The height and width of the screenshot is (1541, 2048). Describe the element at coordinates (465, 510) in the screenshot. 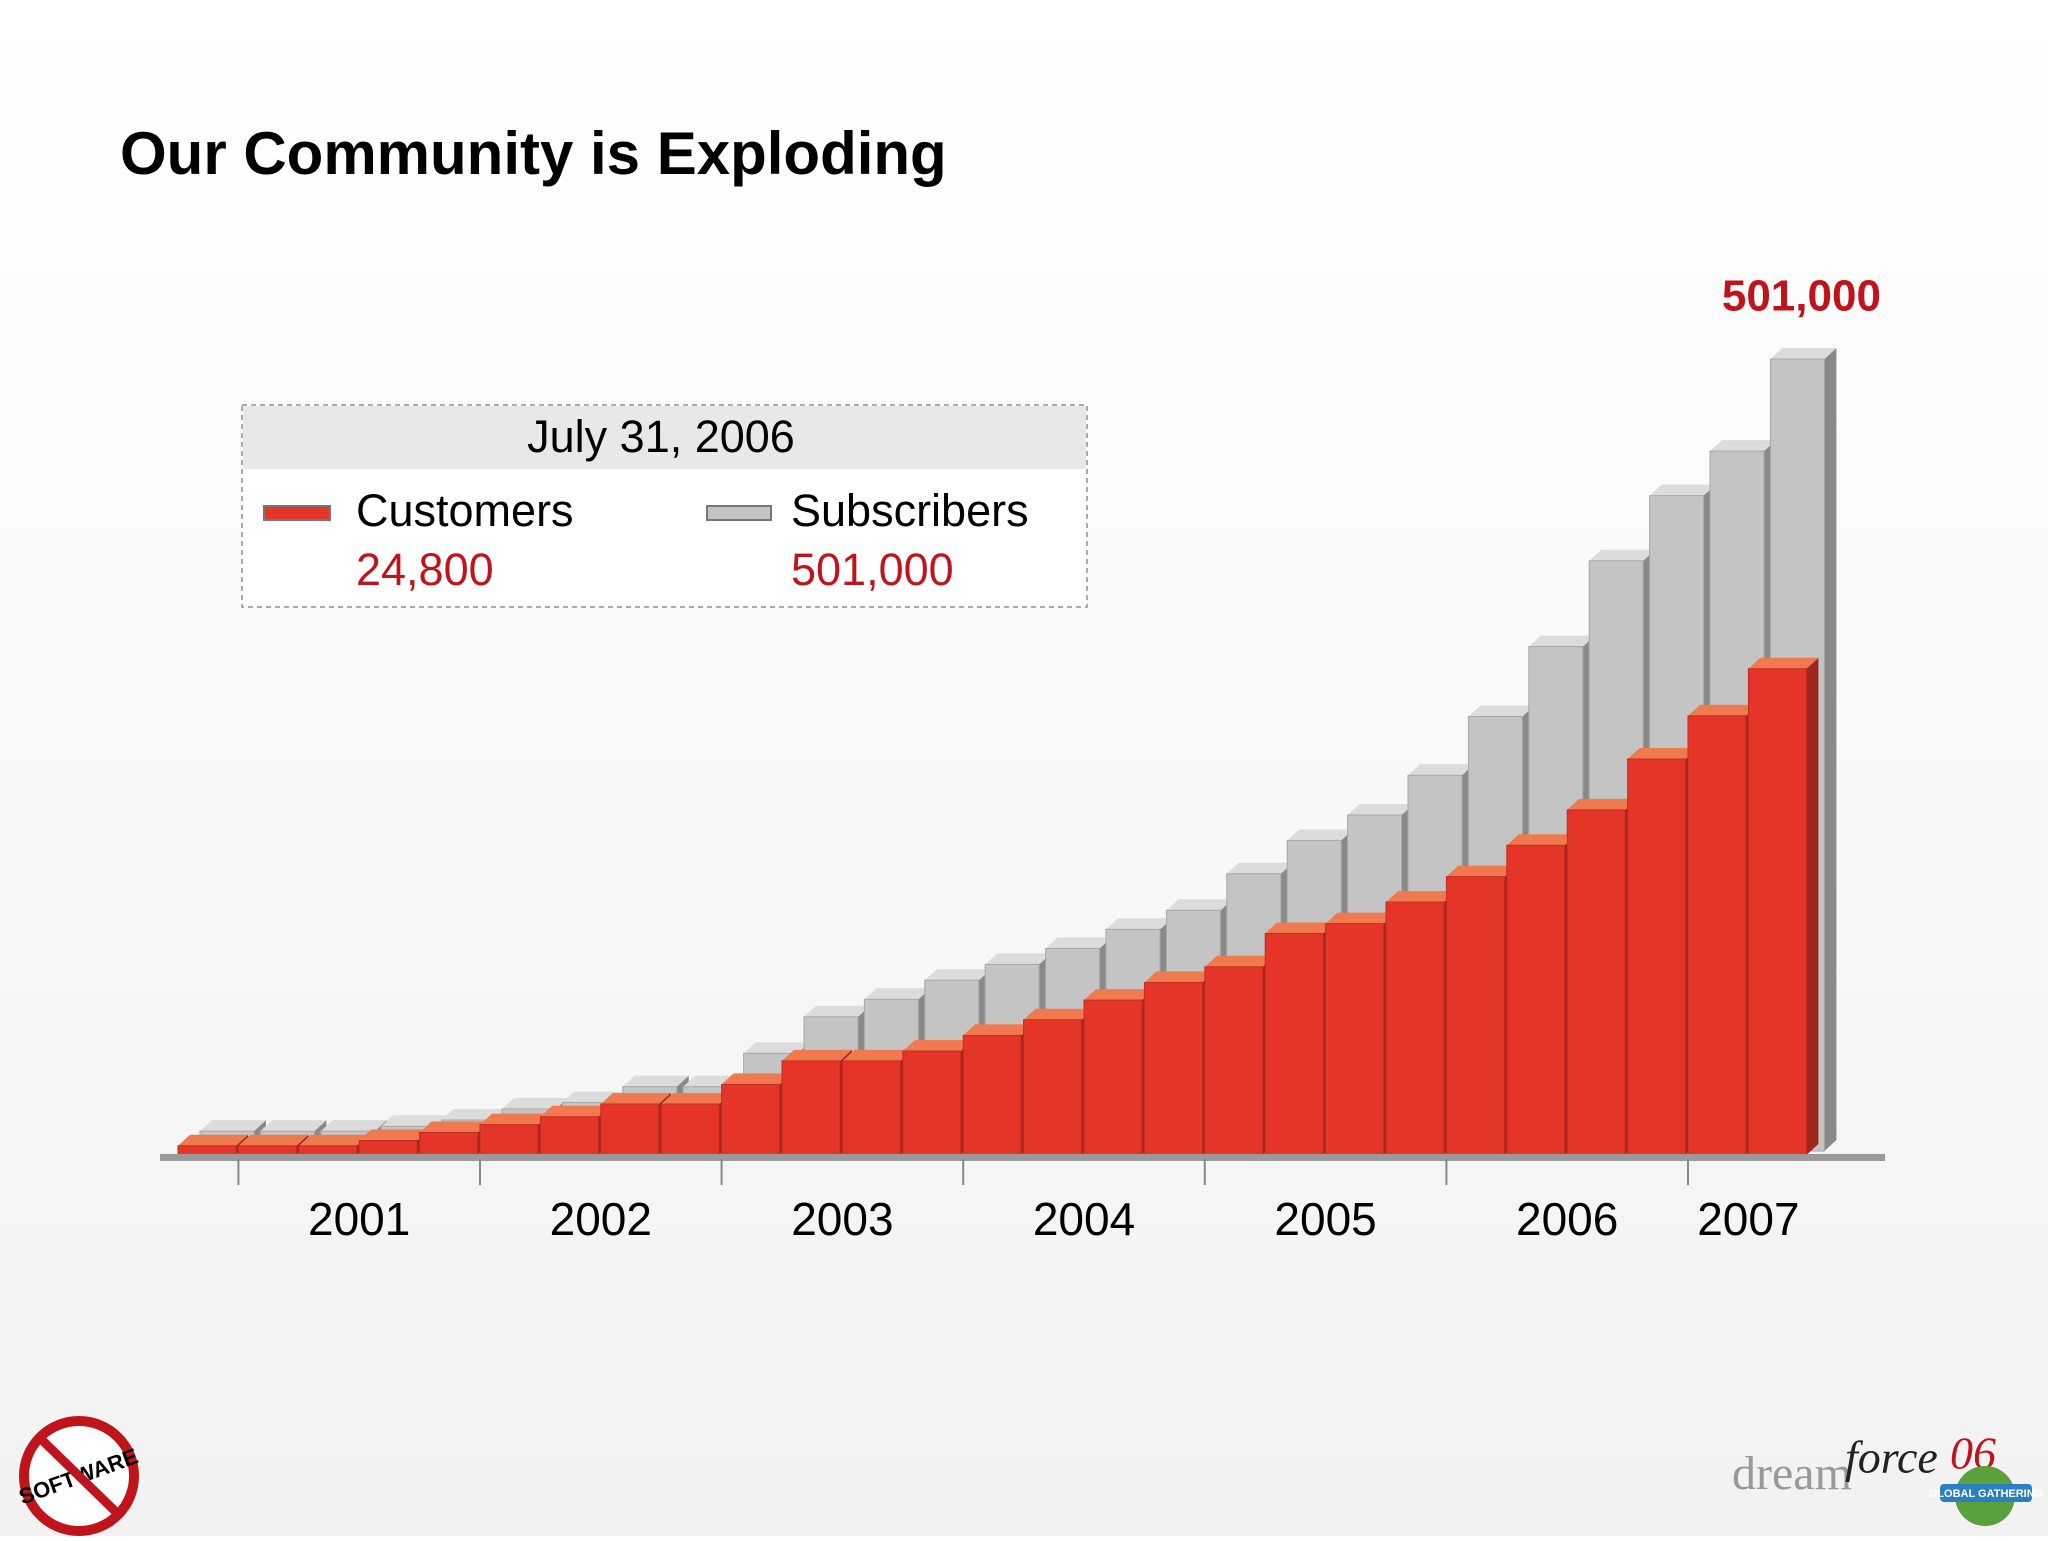

I see `legend-label: Customers` at that location.